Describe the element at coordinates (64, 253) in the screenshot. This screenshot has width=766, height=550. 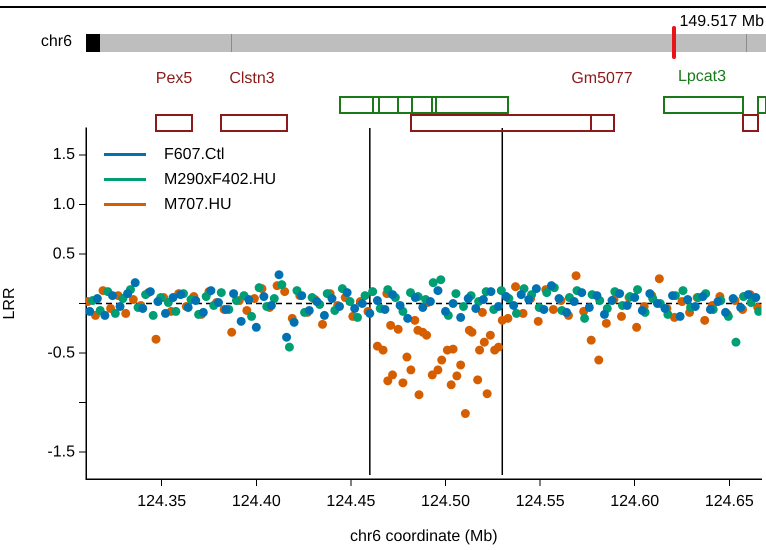
I see `y-tick-label: 0.5` at that location.